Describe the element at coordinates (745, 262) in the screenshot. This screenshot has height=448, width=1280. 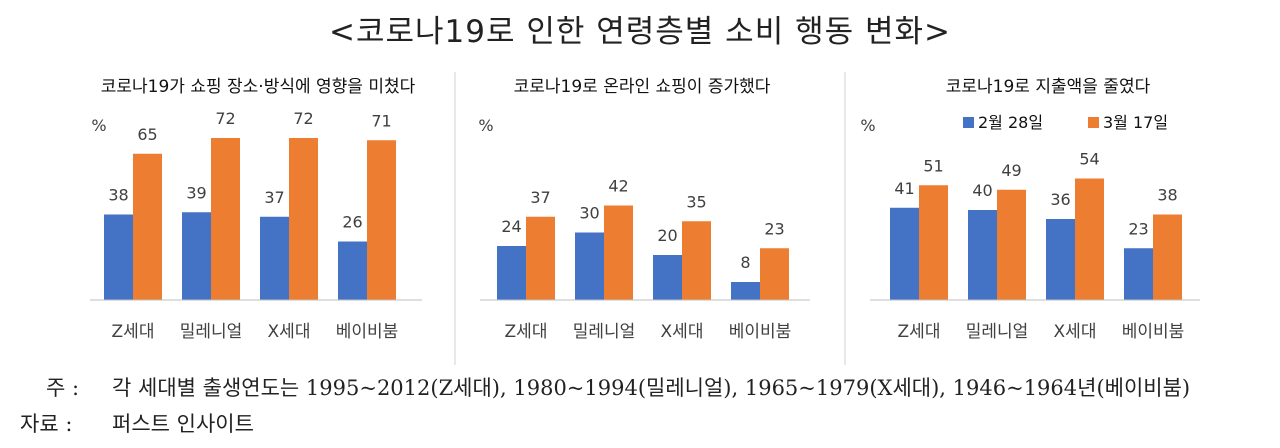
I see `data-label-2-4-1: 8` at that location.